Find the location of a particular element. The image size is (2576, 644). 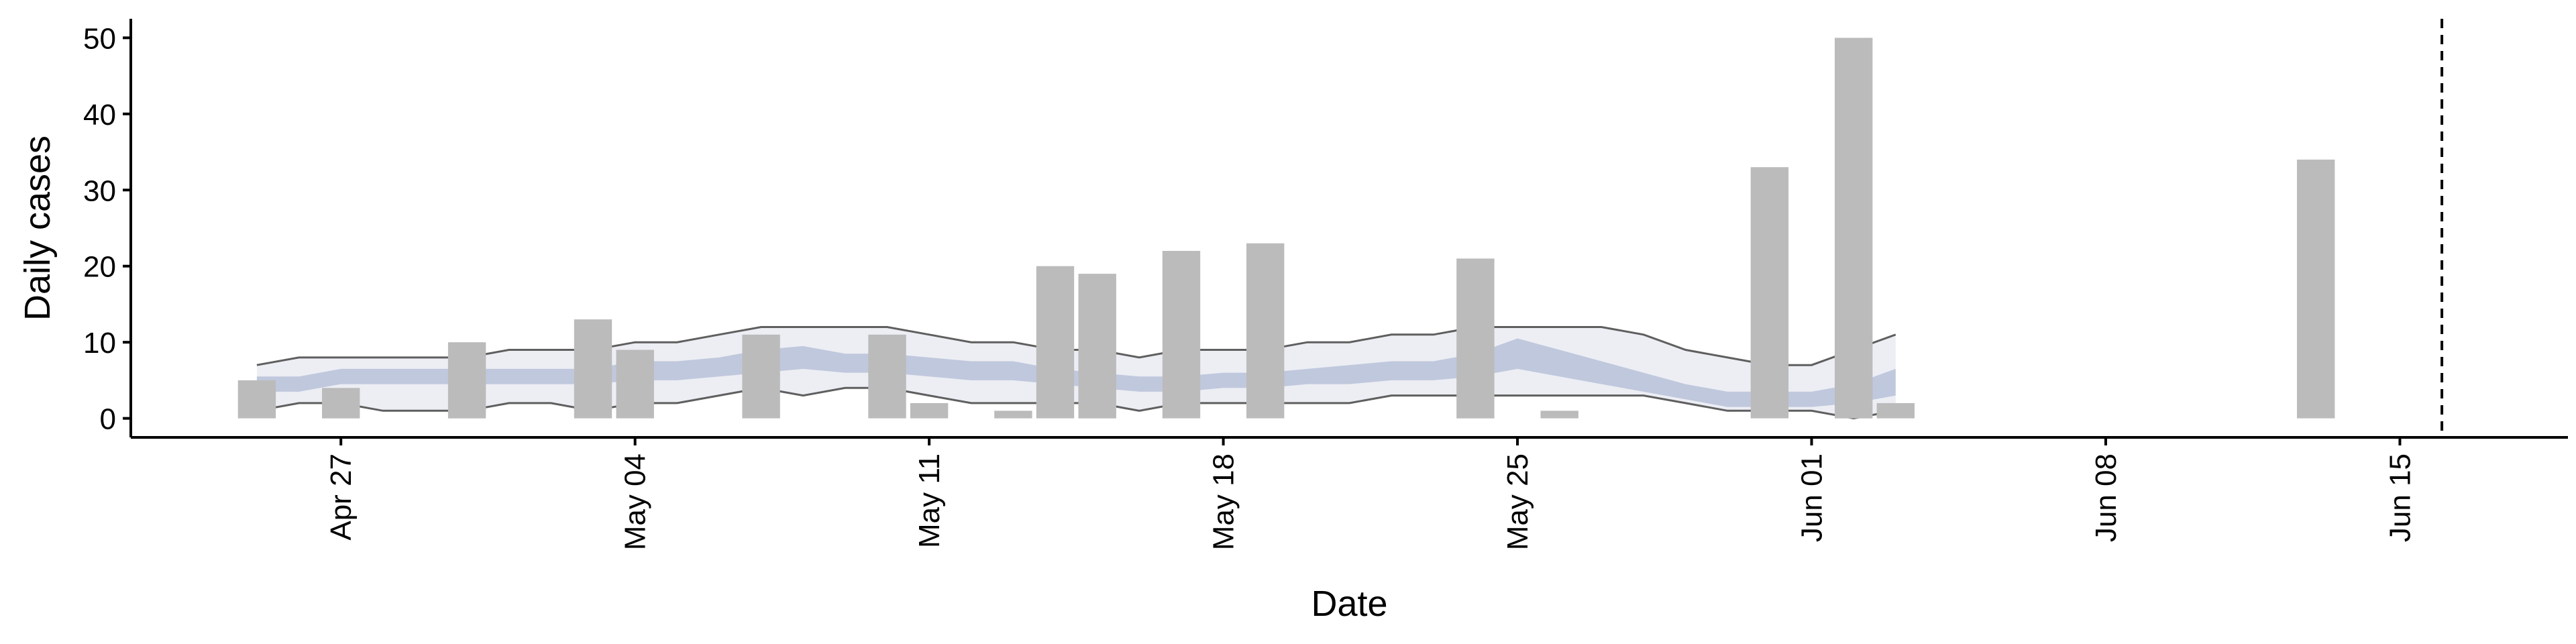

y-tick-label-50: 50 is located at coordinates (99, 38).